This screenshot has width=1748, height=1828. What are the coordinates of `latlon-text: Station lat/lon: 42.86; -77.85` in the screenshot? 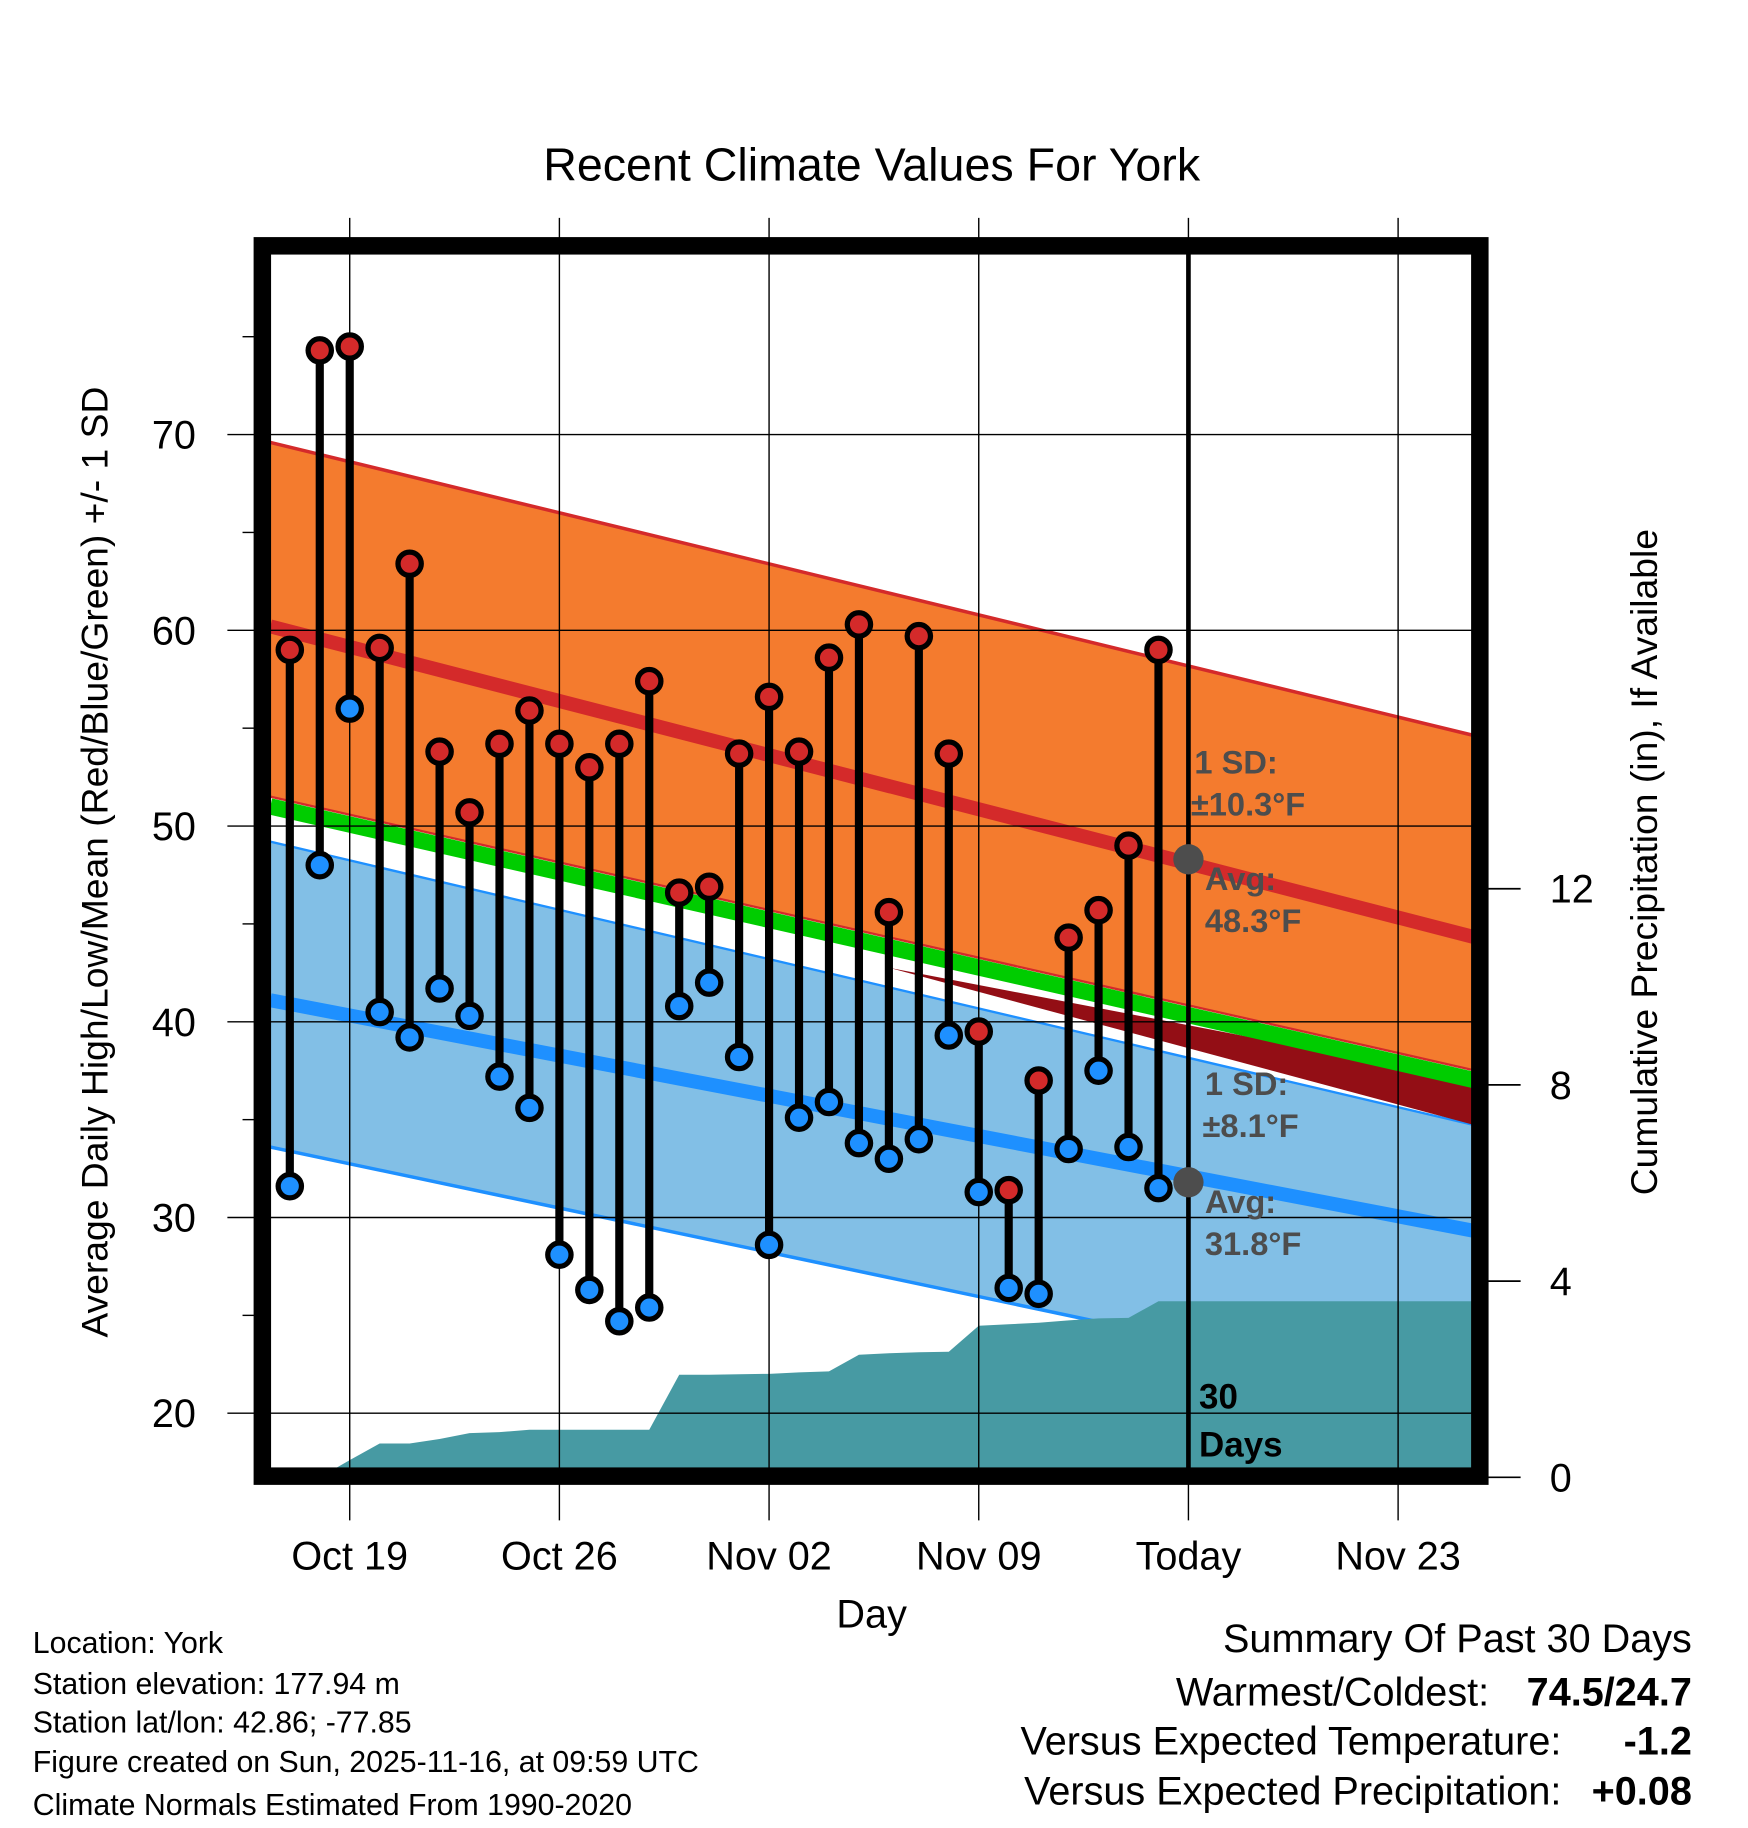 It's located at (222, 1722).